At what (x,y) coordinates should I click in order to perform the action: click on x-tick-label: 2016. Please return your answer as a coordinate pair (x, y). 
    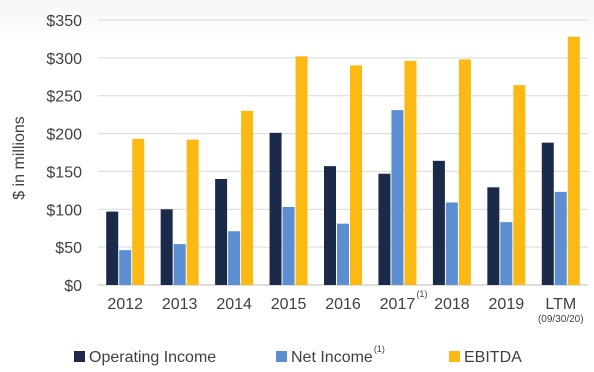
    Looking at the image, I should click on (343, 304).